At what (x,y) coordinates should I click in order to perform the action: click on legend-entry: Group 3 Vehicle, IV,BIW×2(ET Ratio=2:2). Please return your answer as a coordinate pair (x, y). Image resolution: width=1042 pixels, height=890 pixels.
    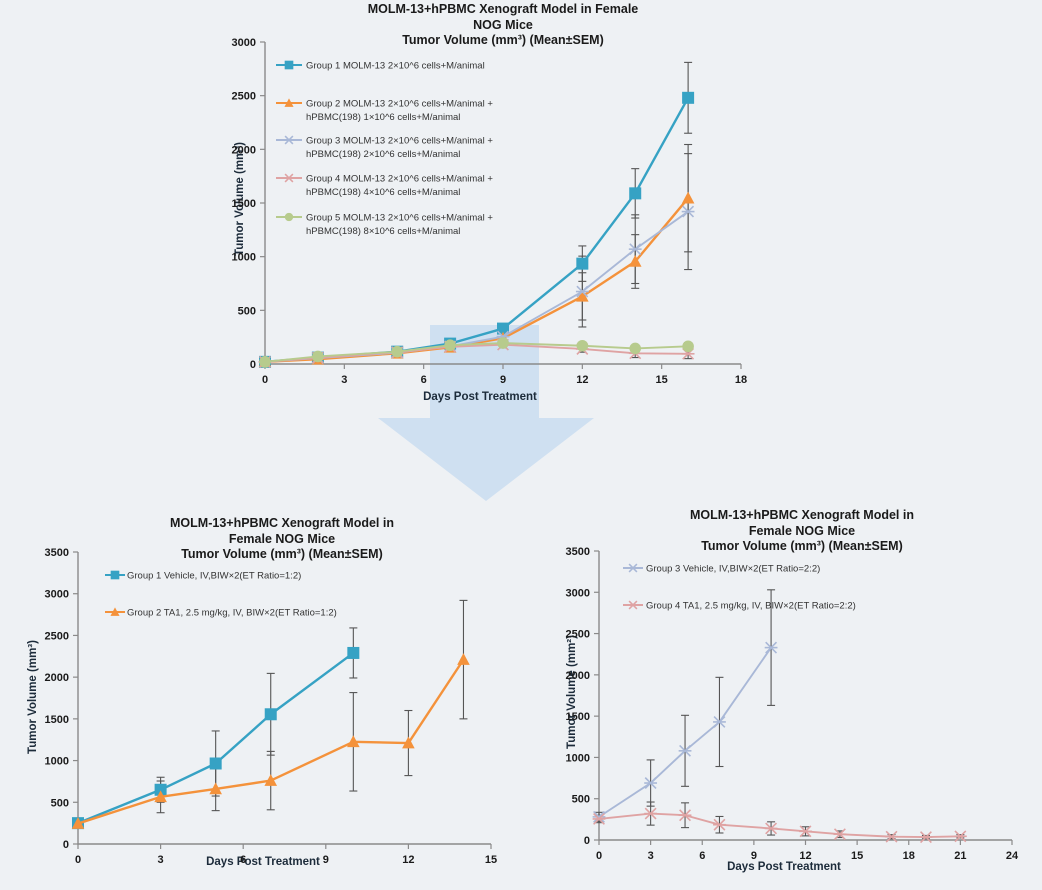
    Looking at the image, I should click on (721, 569).